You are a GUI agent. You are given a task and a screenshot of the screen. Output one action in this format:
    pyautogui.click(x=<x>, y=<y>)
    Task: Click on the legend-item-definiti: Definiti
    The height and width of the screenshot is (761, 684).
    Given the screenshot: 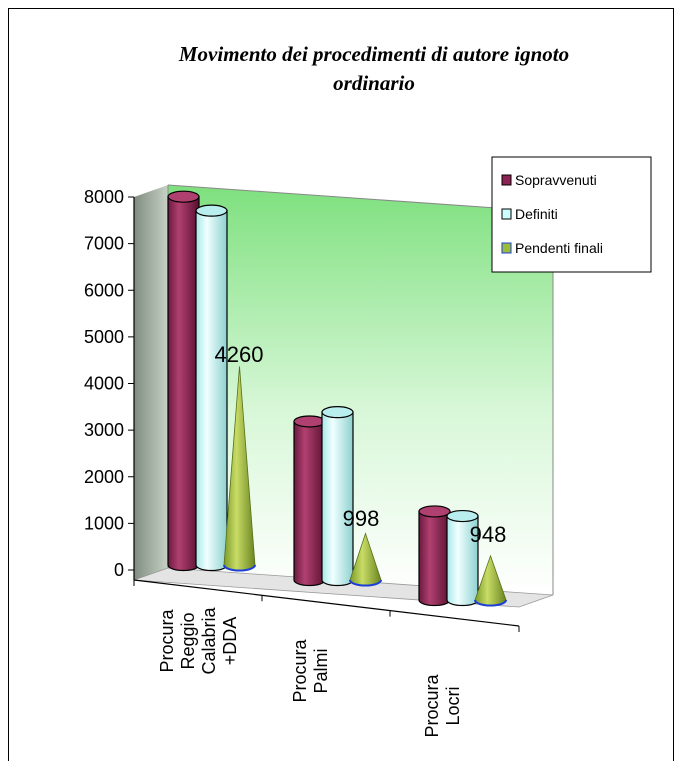 What is the action you would take?
    pyautogui.click(x=529, y=214)
    